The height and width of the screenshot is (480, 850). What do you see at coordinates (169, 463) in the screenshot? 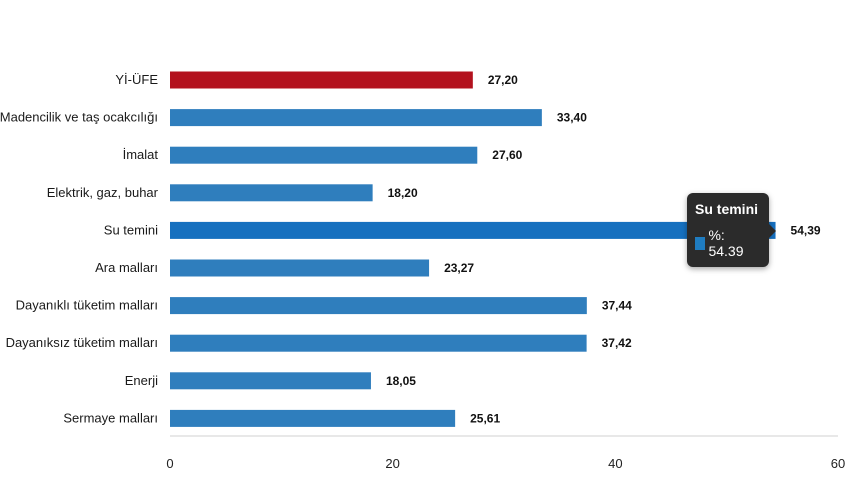
I see `x-tick-label: 0` at bounding box center [169, 463].